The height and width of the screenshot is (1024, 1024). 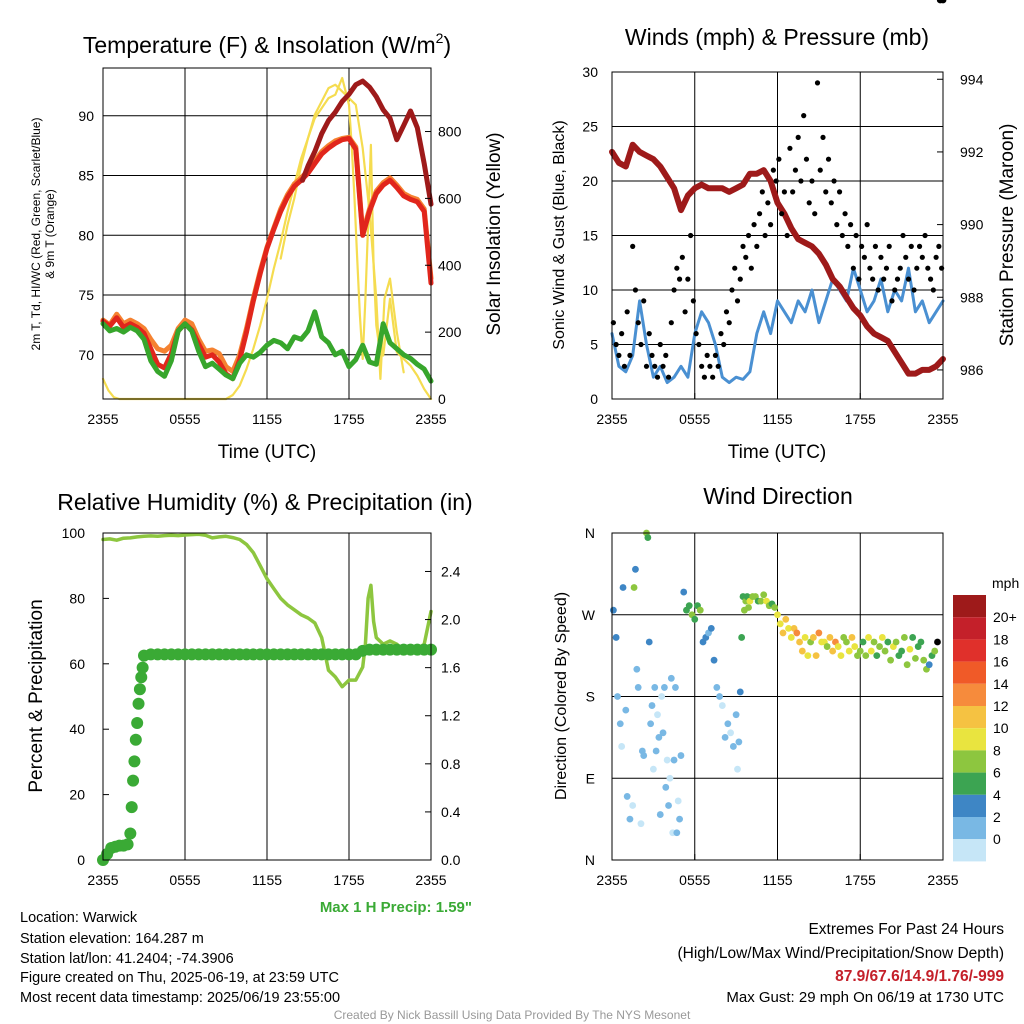 I want to click on y-left-tick-label: 0, so click(x=594, y=399).